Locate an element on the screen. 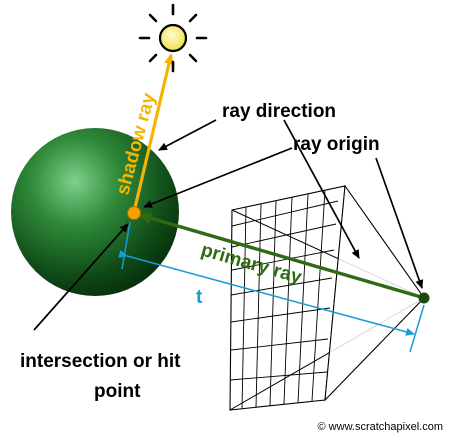  t-label: t is located at coordinates (199, 297).